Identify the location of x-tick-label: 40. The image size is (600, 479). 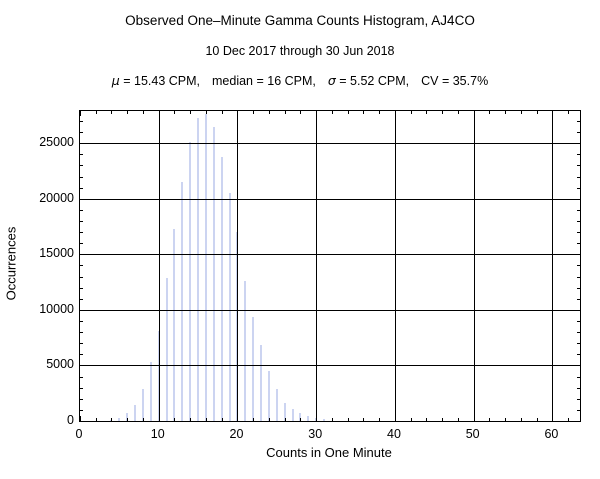
(394, 434).